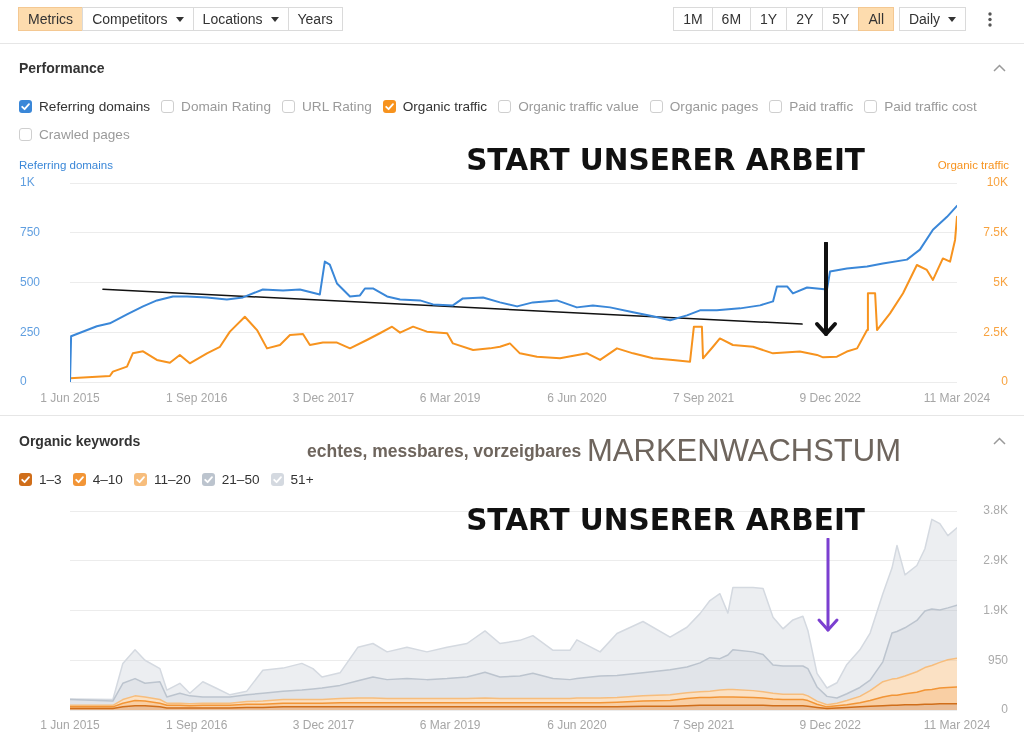  Describe the element at coordinates (66, 165) in the screenshot. I see `y-axis-title: Referring domains` at that location.